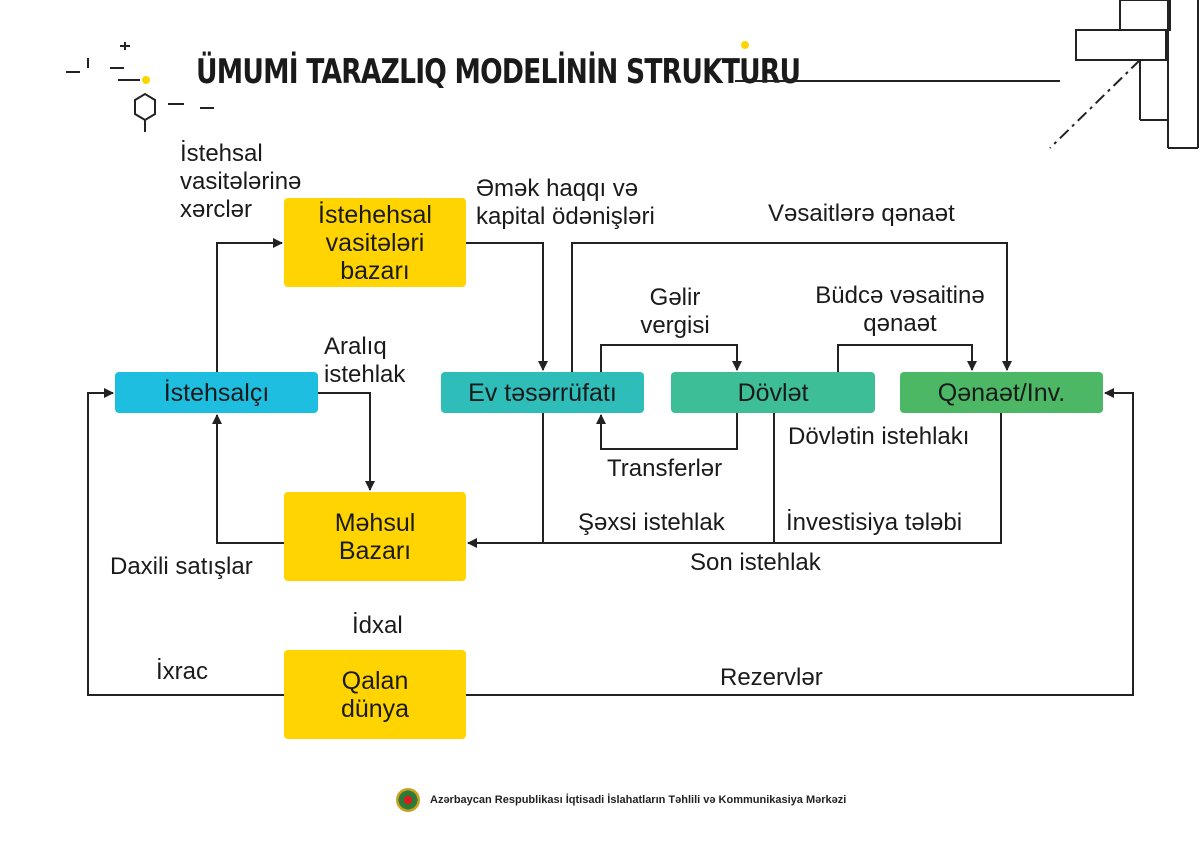 This screenshot has width=1200, height=849. What do you see at coordinates (408, 800) in the screenshot?
I see `state-emblem-icon` at bounding box center [408, 800].